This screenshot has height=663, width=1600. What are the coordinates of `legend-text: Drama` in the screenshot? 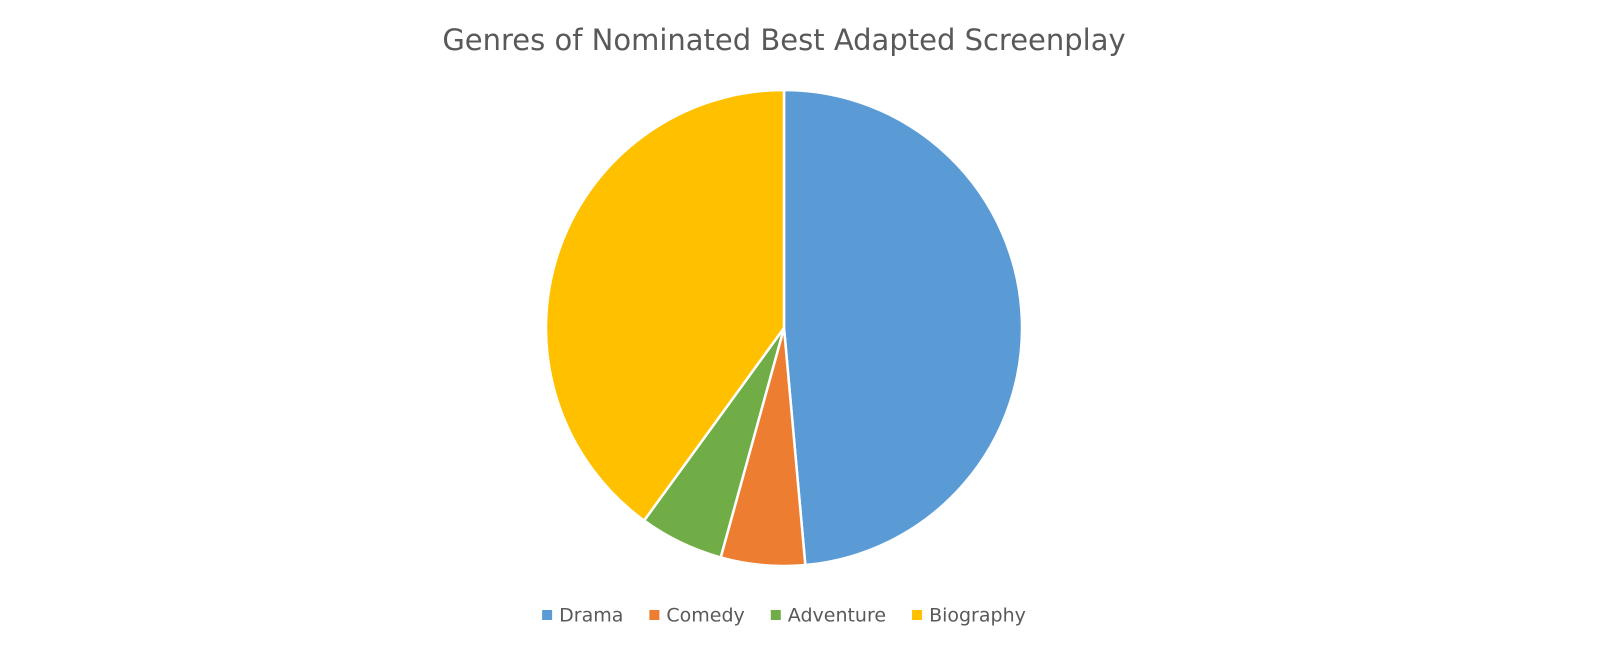 It's located at (591, 616).